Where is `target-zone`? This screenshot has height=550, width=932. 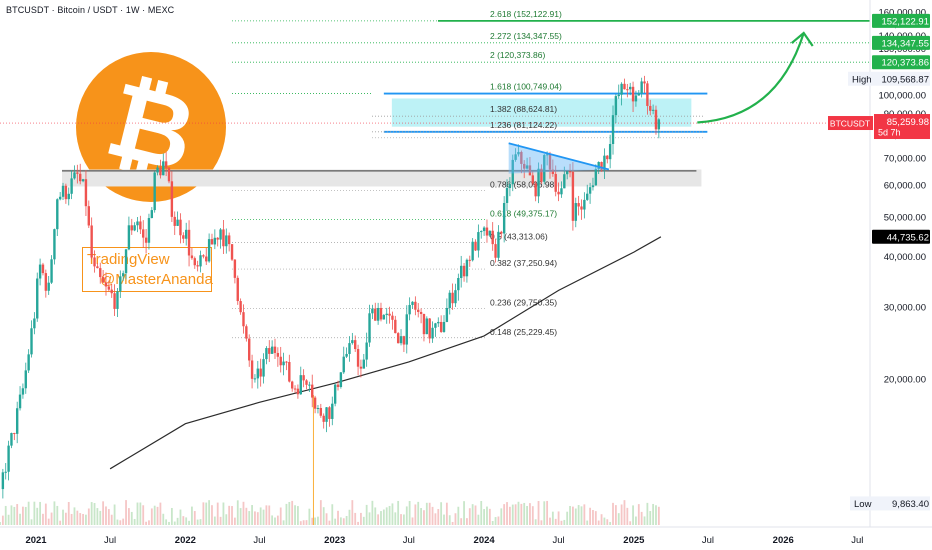 target-zone is located at coordinates (541, 112).